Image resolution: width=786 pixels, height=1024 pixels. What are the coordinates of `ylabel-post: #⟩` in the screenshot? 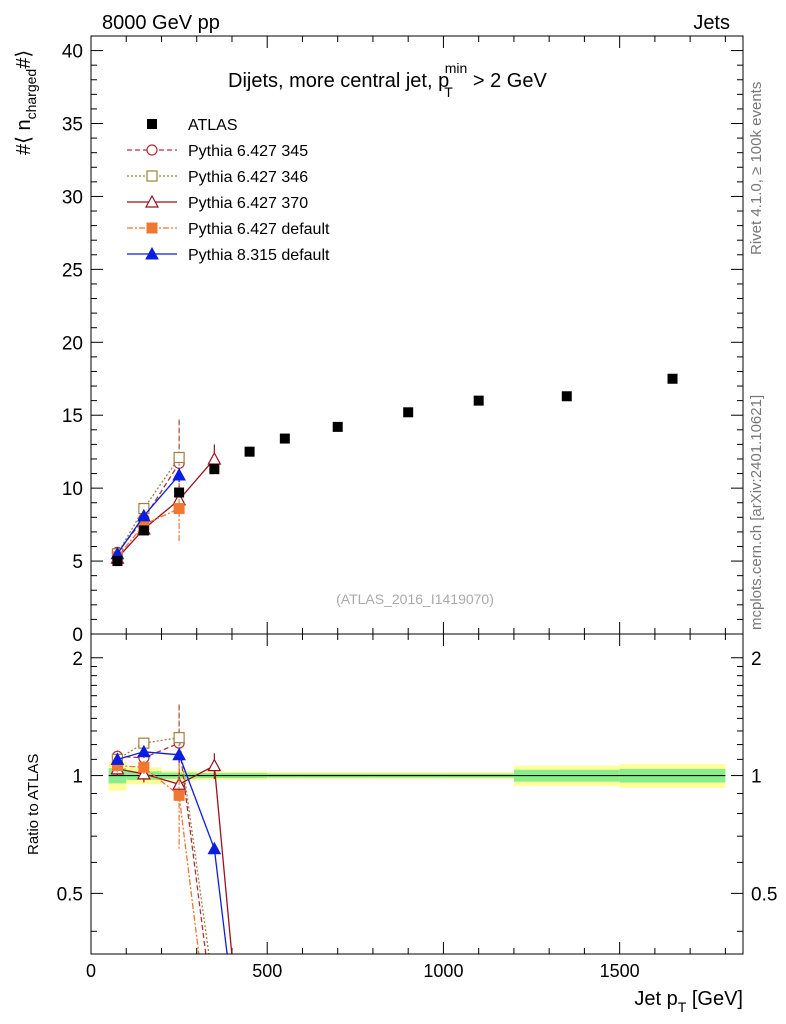 It's located at (24, 59).